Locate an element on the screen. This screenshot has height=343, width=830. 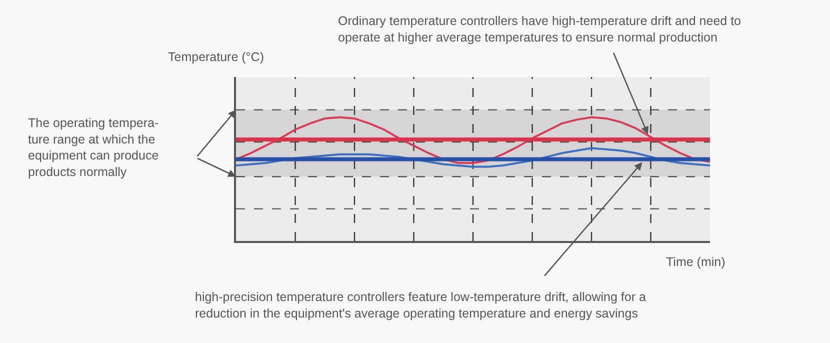
x-axis-title: Time (min) is located at coordinates (696, 262).